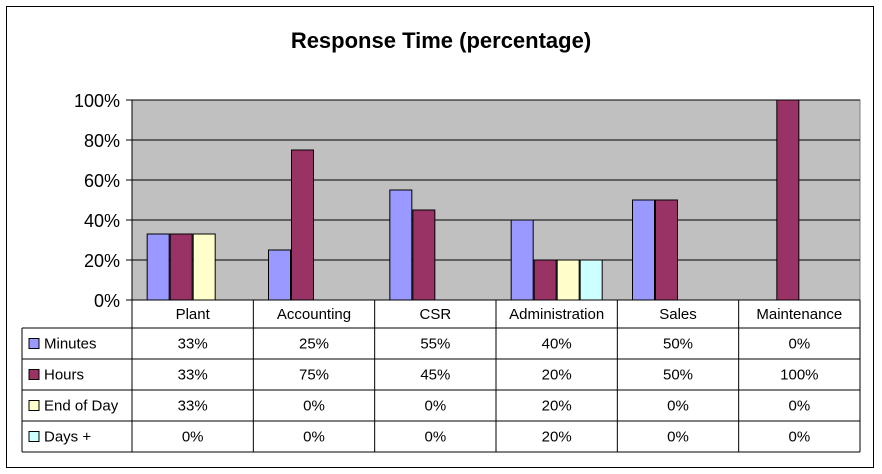 The image size is (882, 474). I want to click on data-label: 100%, so click(799, 375).